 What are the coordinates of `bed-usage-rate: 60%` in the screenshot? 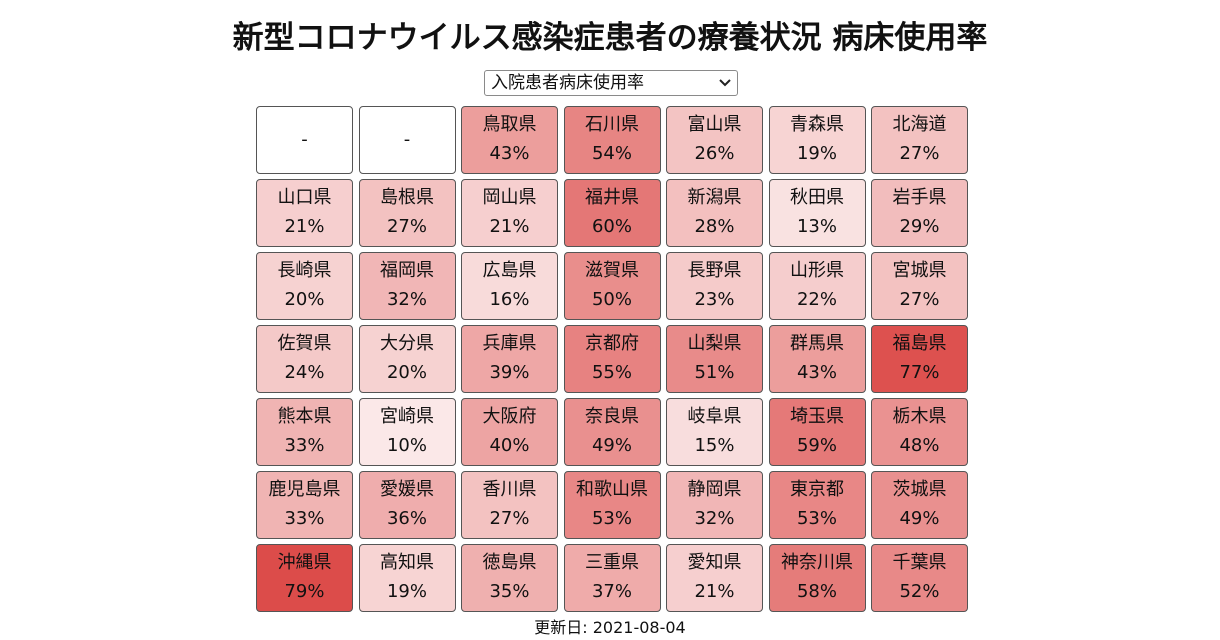 It's located at (611, 226).